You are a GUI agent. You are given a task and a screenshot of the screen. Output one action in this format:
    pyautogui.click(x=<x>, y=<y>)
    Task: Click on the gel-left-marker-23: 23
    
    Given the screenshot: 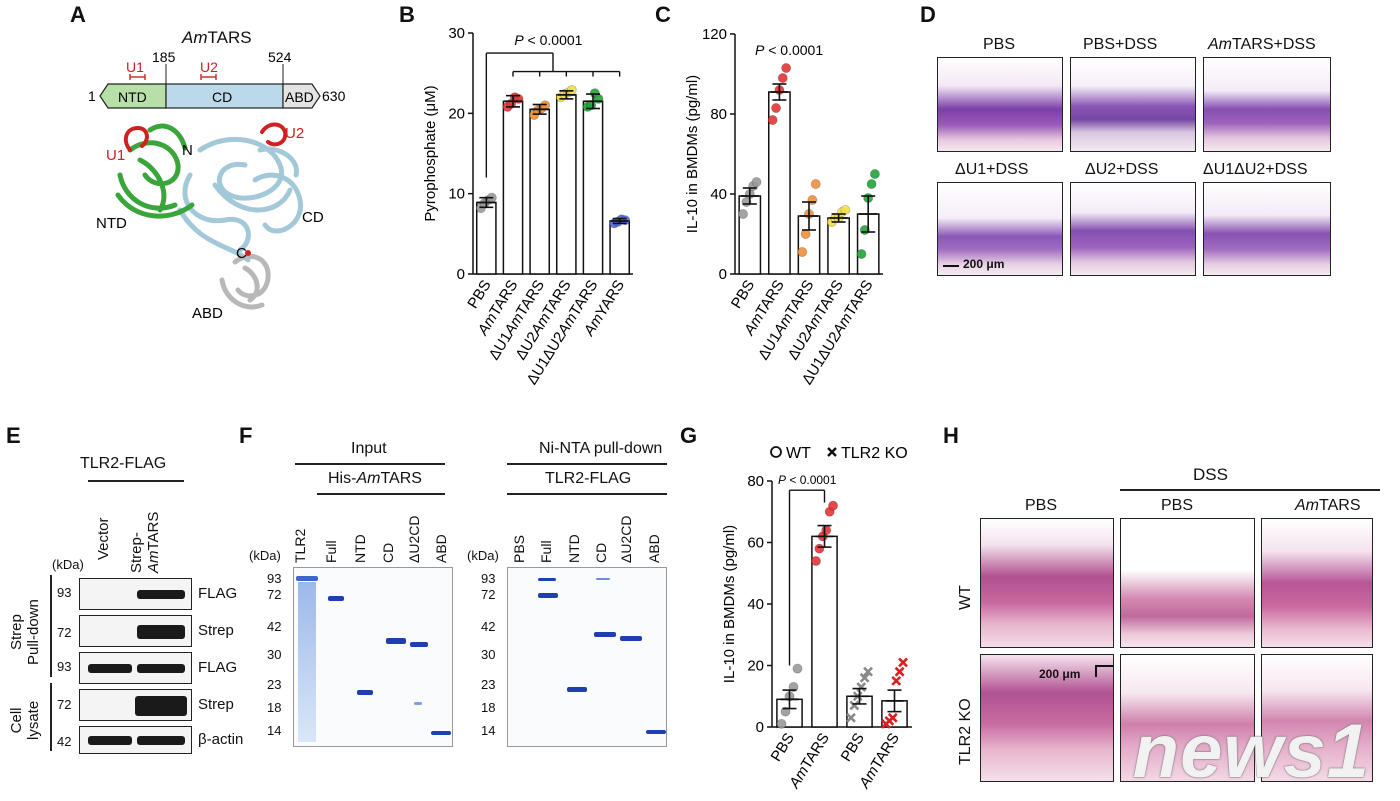 What is the action you would take?
    pyautogui.click(x=274, y=684)
    